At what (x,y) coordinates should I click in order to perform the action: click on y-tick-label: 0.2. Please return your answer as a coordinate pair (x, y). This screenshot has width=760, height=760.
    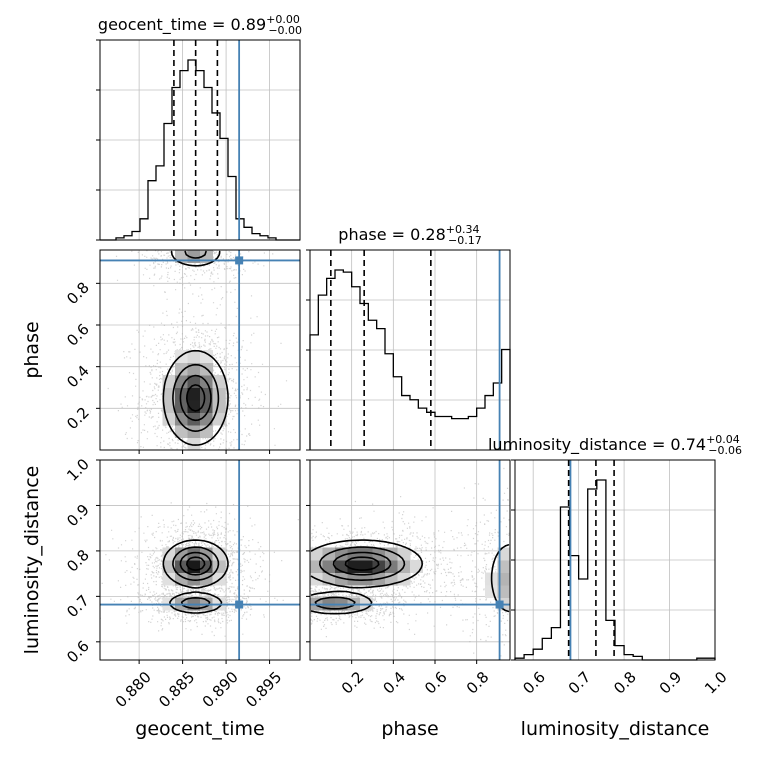
    Looking at the image, I should click on (78, 418).